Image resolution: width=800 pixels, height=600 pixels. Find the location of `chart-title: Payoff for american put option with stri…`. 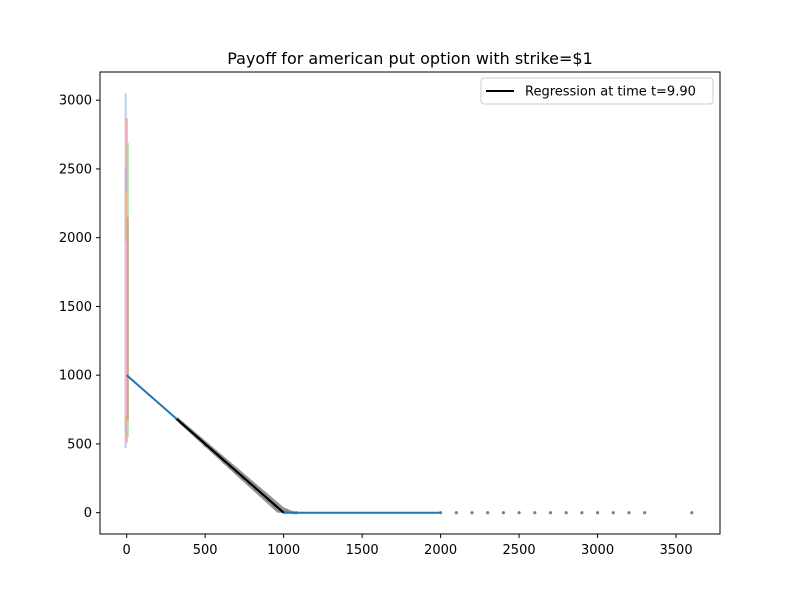

chart-title: Payoff for american put option with stri… is located at coordinates (410, 58).